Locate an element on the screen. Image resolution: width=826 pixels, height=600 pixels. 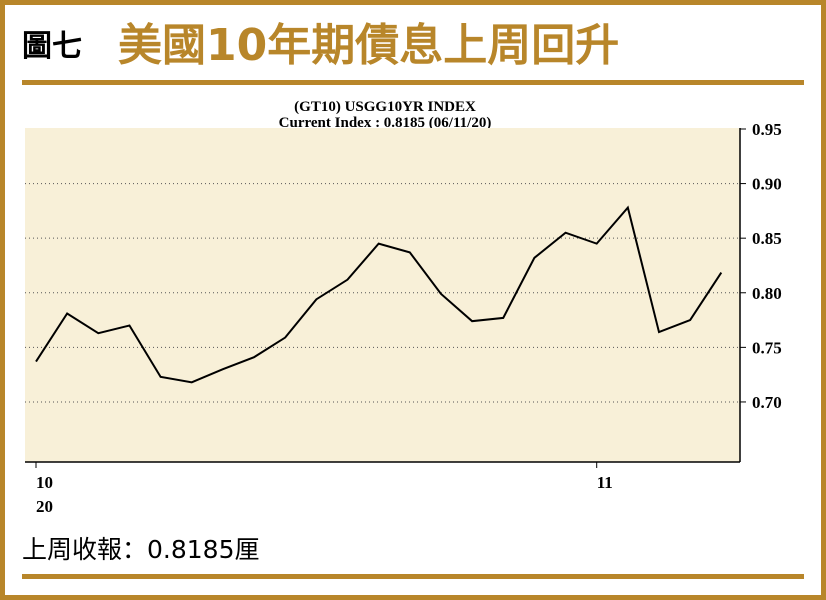
x-tick-label: 11 is located at coordinates (605, 482).